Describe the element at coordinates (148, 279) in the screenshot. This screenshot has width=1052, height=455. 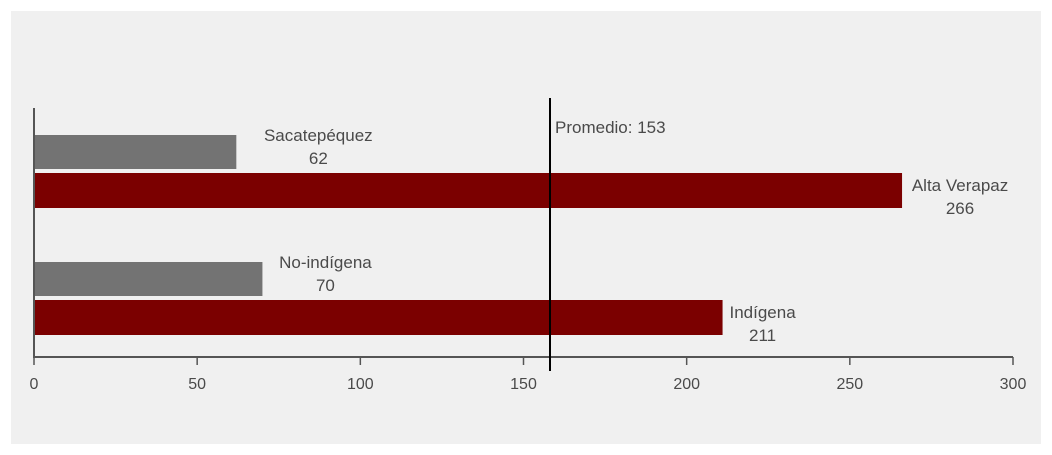
I see `bar-no-ind-gena` at that location.